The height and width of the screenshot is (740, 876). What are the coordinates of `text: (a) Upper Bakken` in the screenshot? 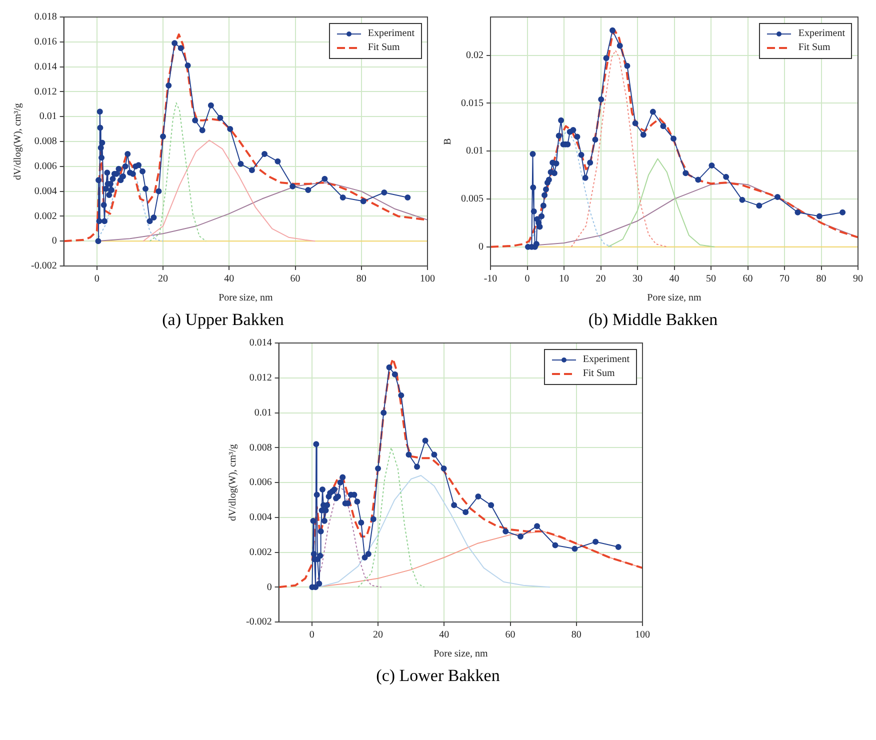 It's located at (223, 320).